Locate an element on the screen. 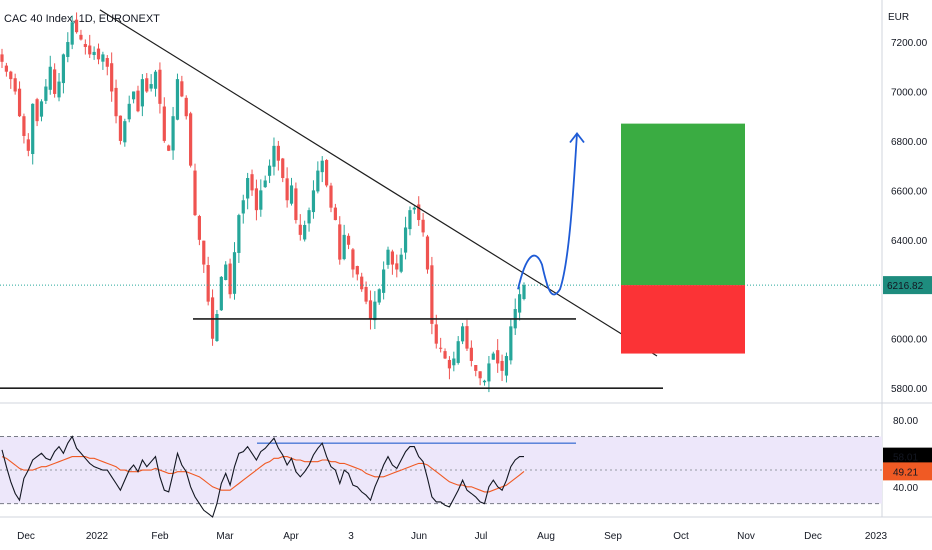 This screenshot has height=550, width=932. price-tick-label: 7000.00 is located at coordinates (909, 92).